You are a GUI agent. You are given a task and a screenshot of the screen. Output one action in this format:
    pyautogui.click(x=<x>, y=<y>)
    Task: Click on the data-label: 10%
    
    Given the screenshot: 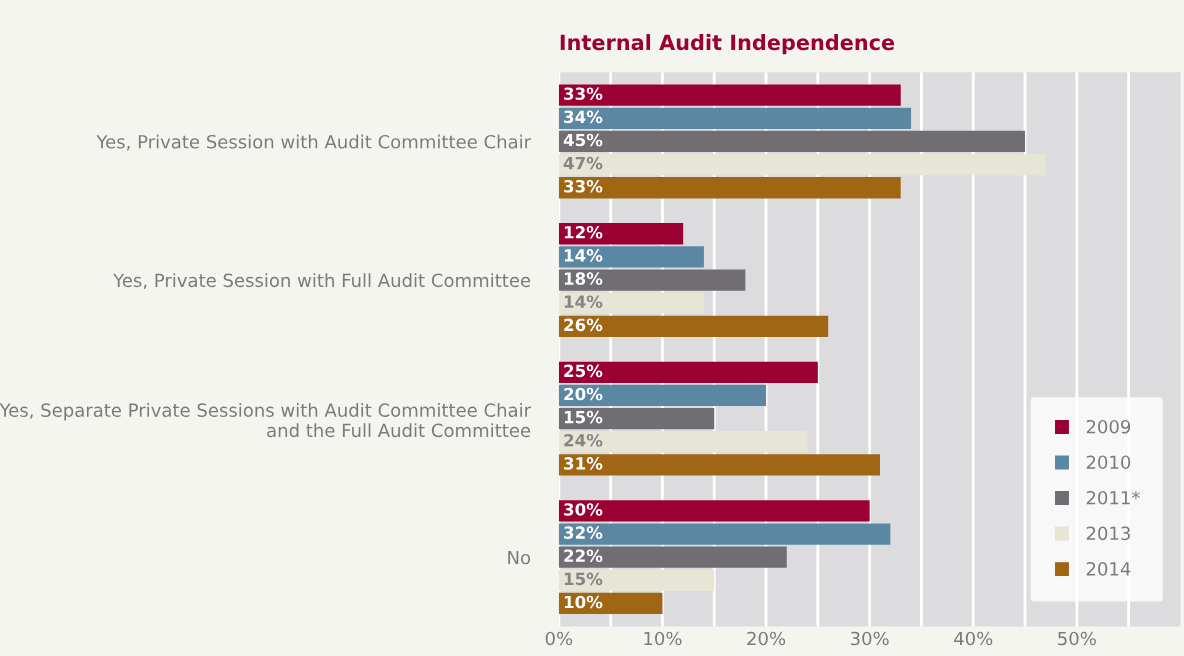 What is the action you would take?
    pyautogui.click(x=583, y=602)
    